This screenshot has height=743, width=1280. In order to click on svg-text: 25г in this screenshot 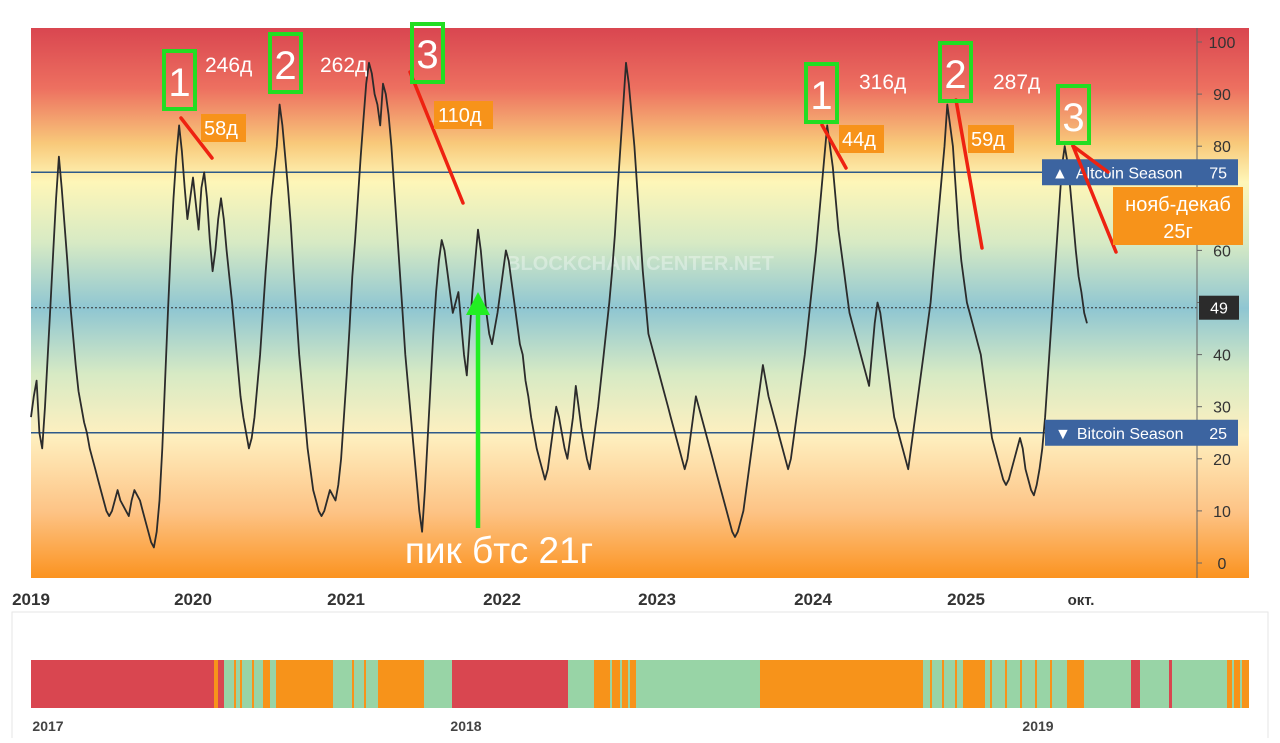, I will do `click(1178, 232)`.